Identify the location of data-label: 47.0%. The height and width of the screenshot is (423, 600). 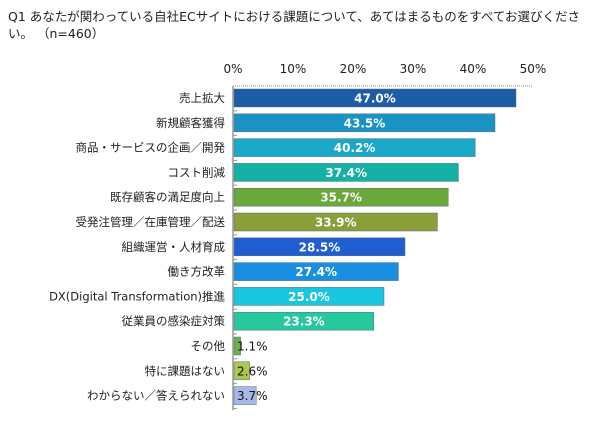
(375, 99).